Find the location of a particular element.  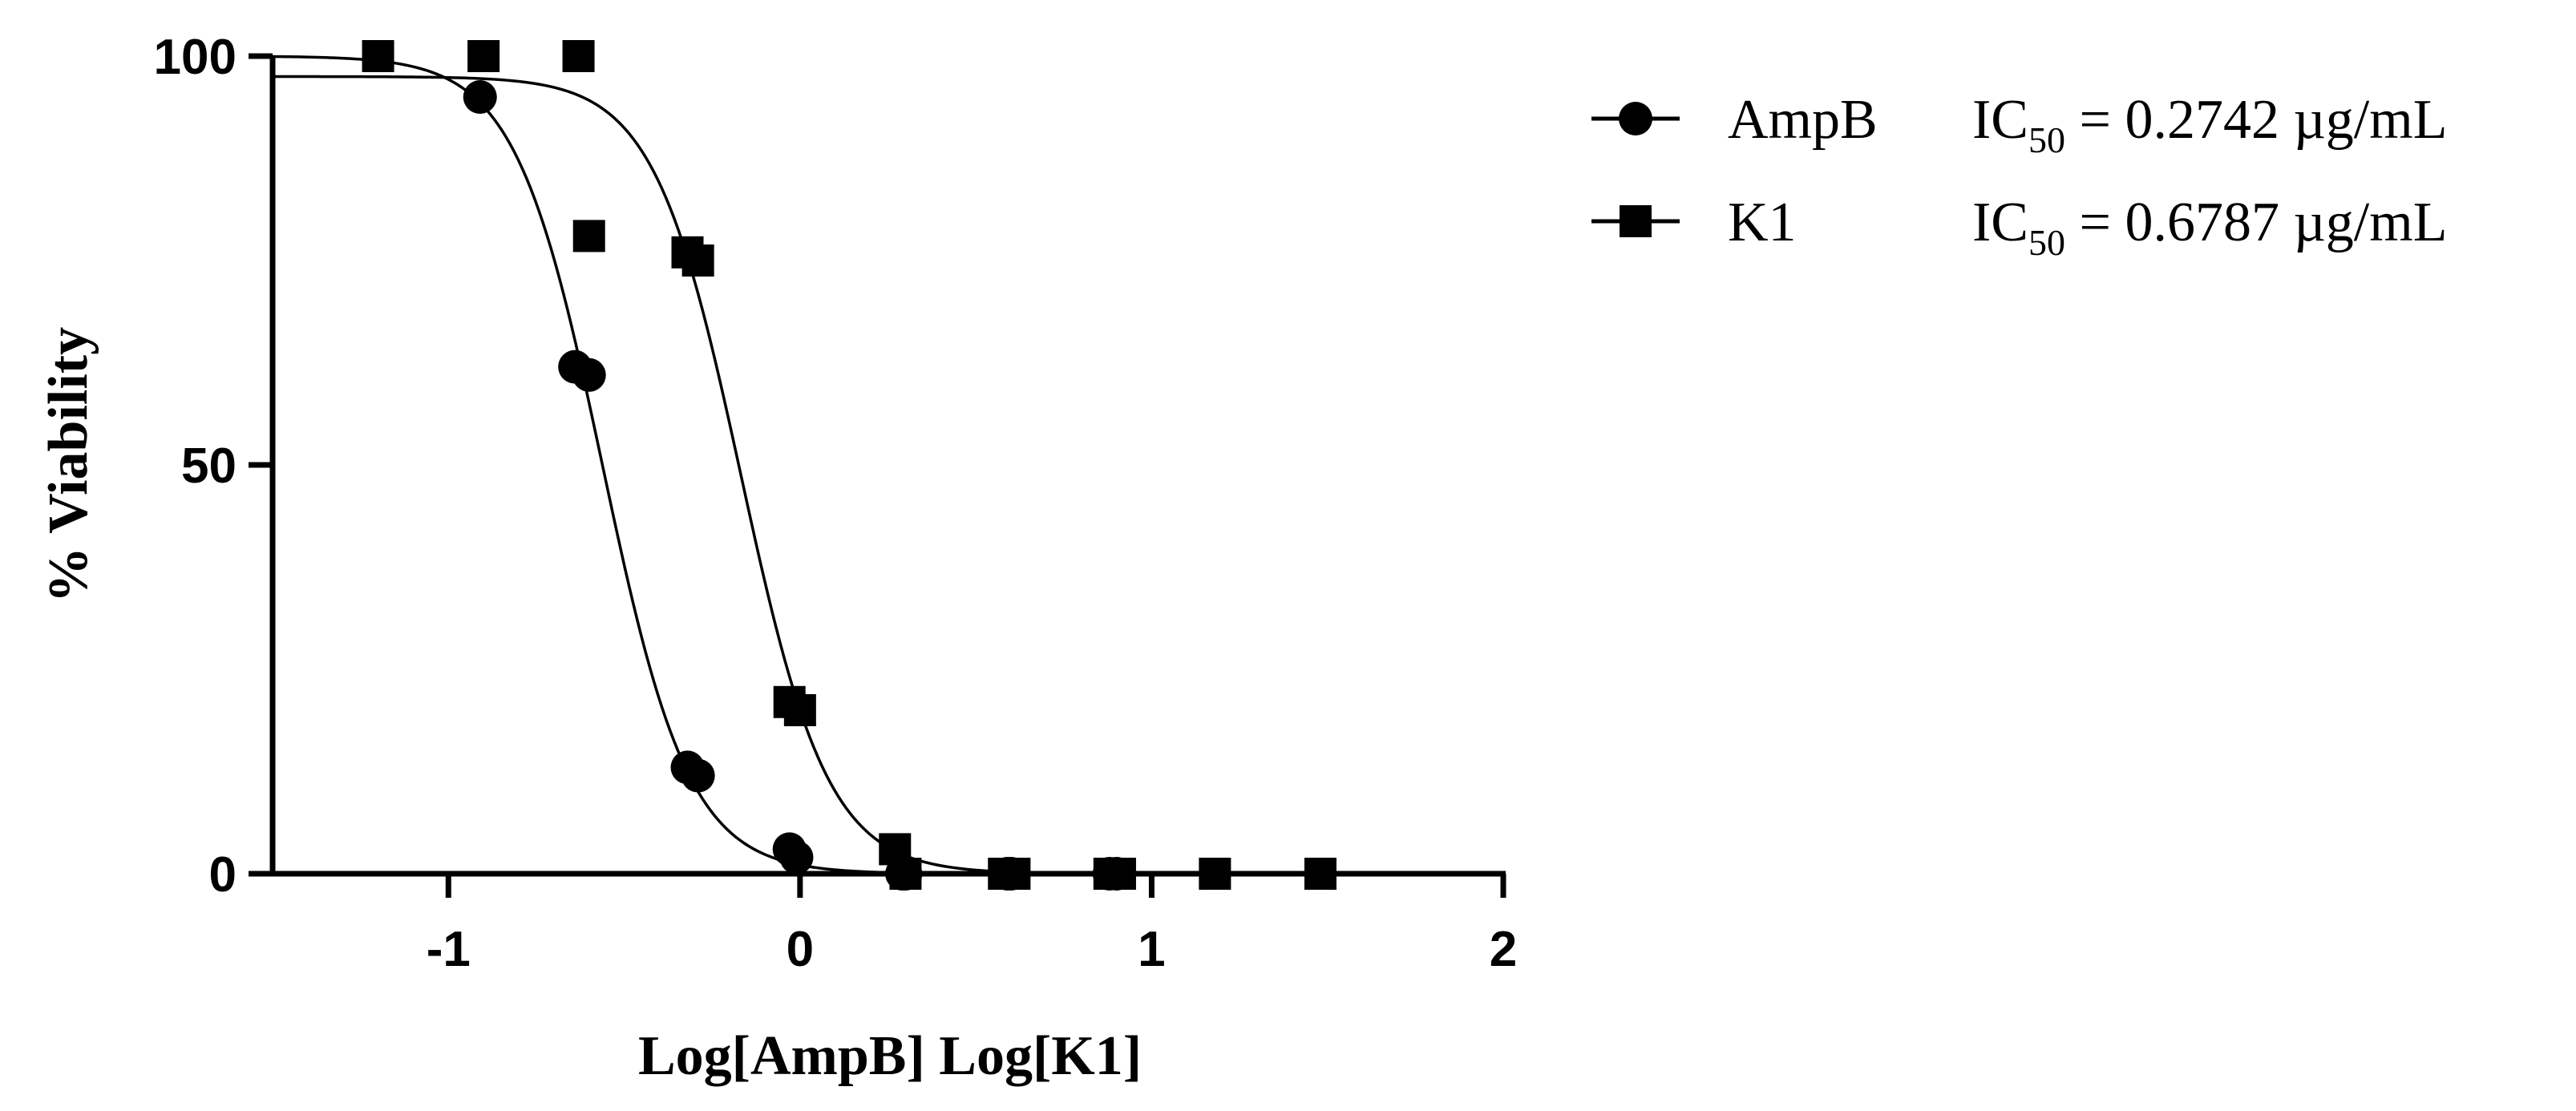

y-tick-label: 50 is located at coordinates (209, 466).